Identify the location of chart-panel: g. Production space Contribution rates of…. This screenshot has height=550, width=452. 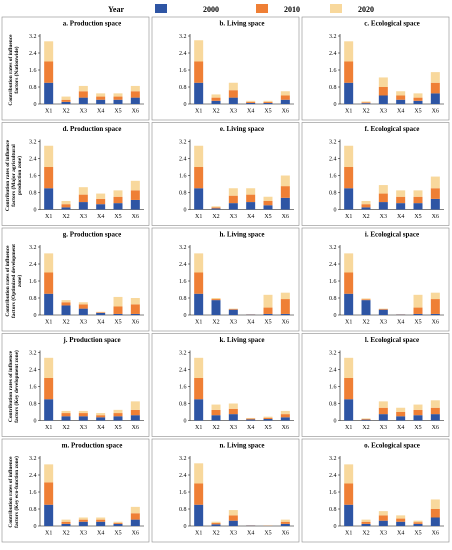
(75, 279).